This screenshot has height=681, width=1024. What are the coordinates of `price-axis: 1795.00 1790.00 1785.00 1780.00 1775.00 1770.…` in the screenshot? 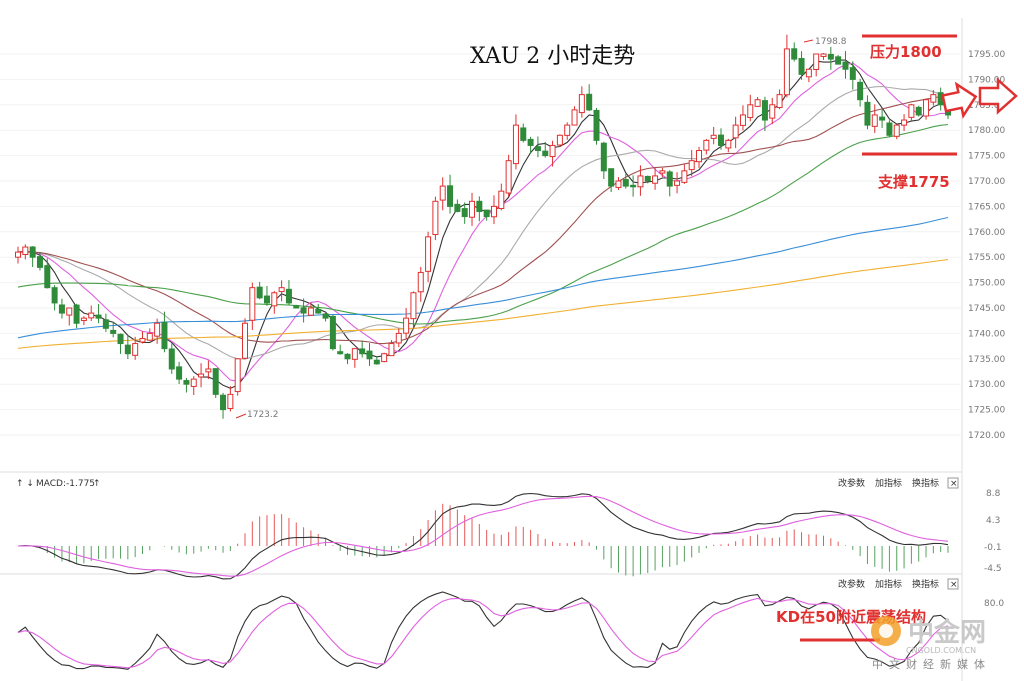 It's located at (986, 245).